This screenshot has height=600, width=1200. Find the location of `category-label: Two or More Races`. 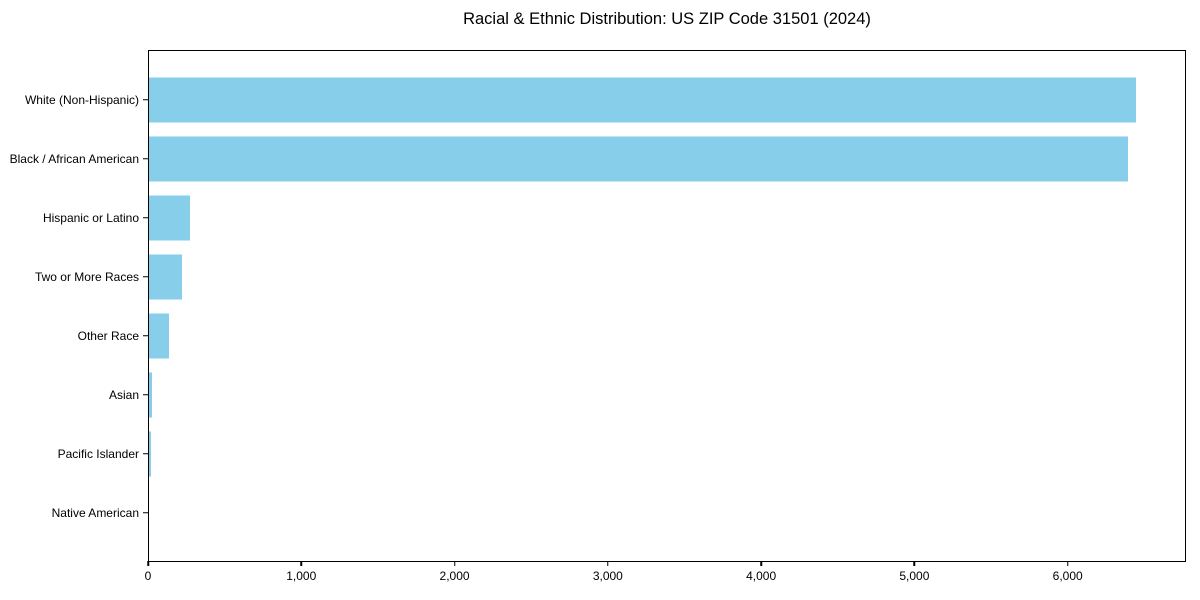

category-label: Two or More Races is located at coordinates (86, 276).